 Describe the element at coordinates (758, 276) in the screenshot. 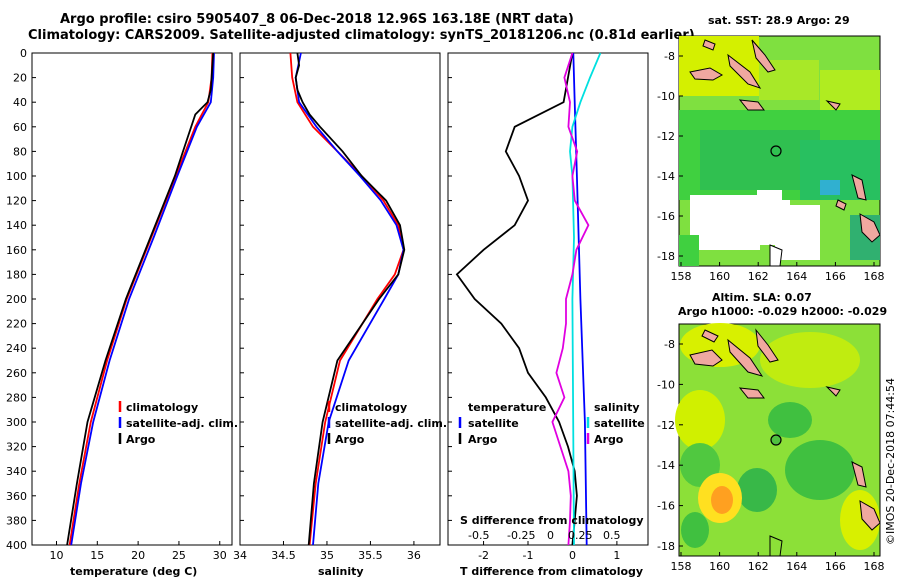

I see `map-x-tick-label: 162` at that location.